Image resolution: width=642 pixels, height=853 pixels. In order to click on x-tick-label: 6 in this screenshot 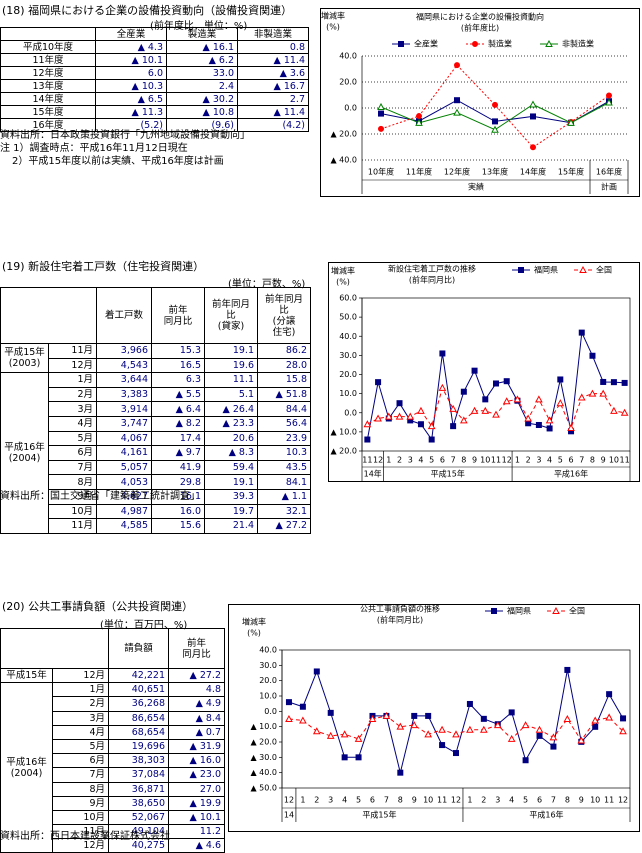, I will do `click(570, 460)`.